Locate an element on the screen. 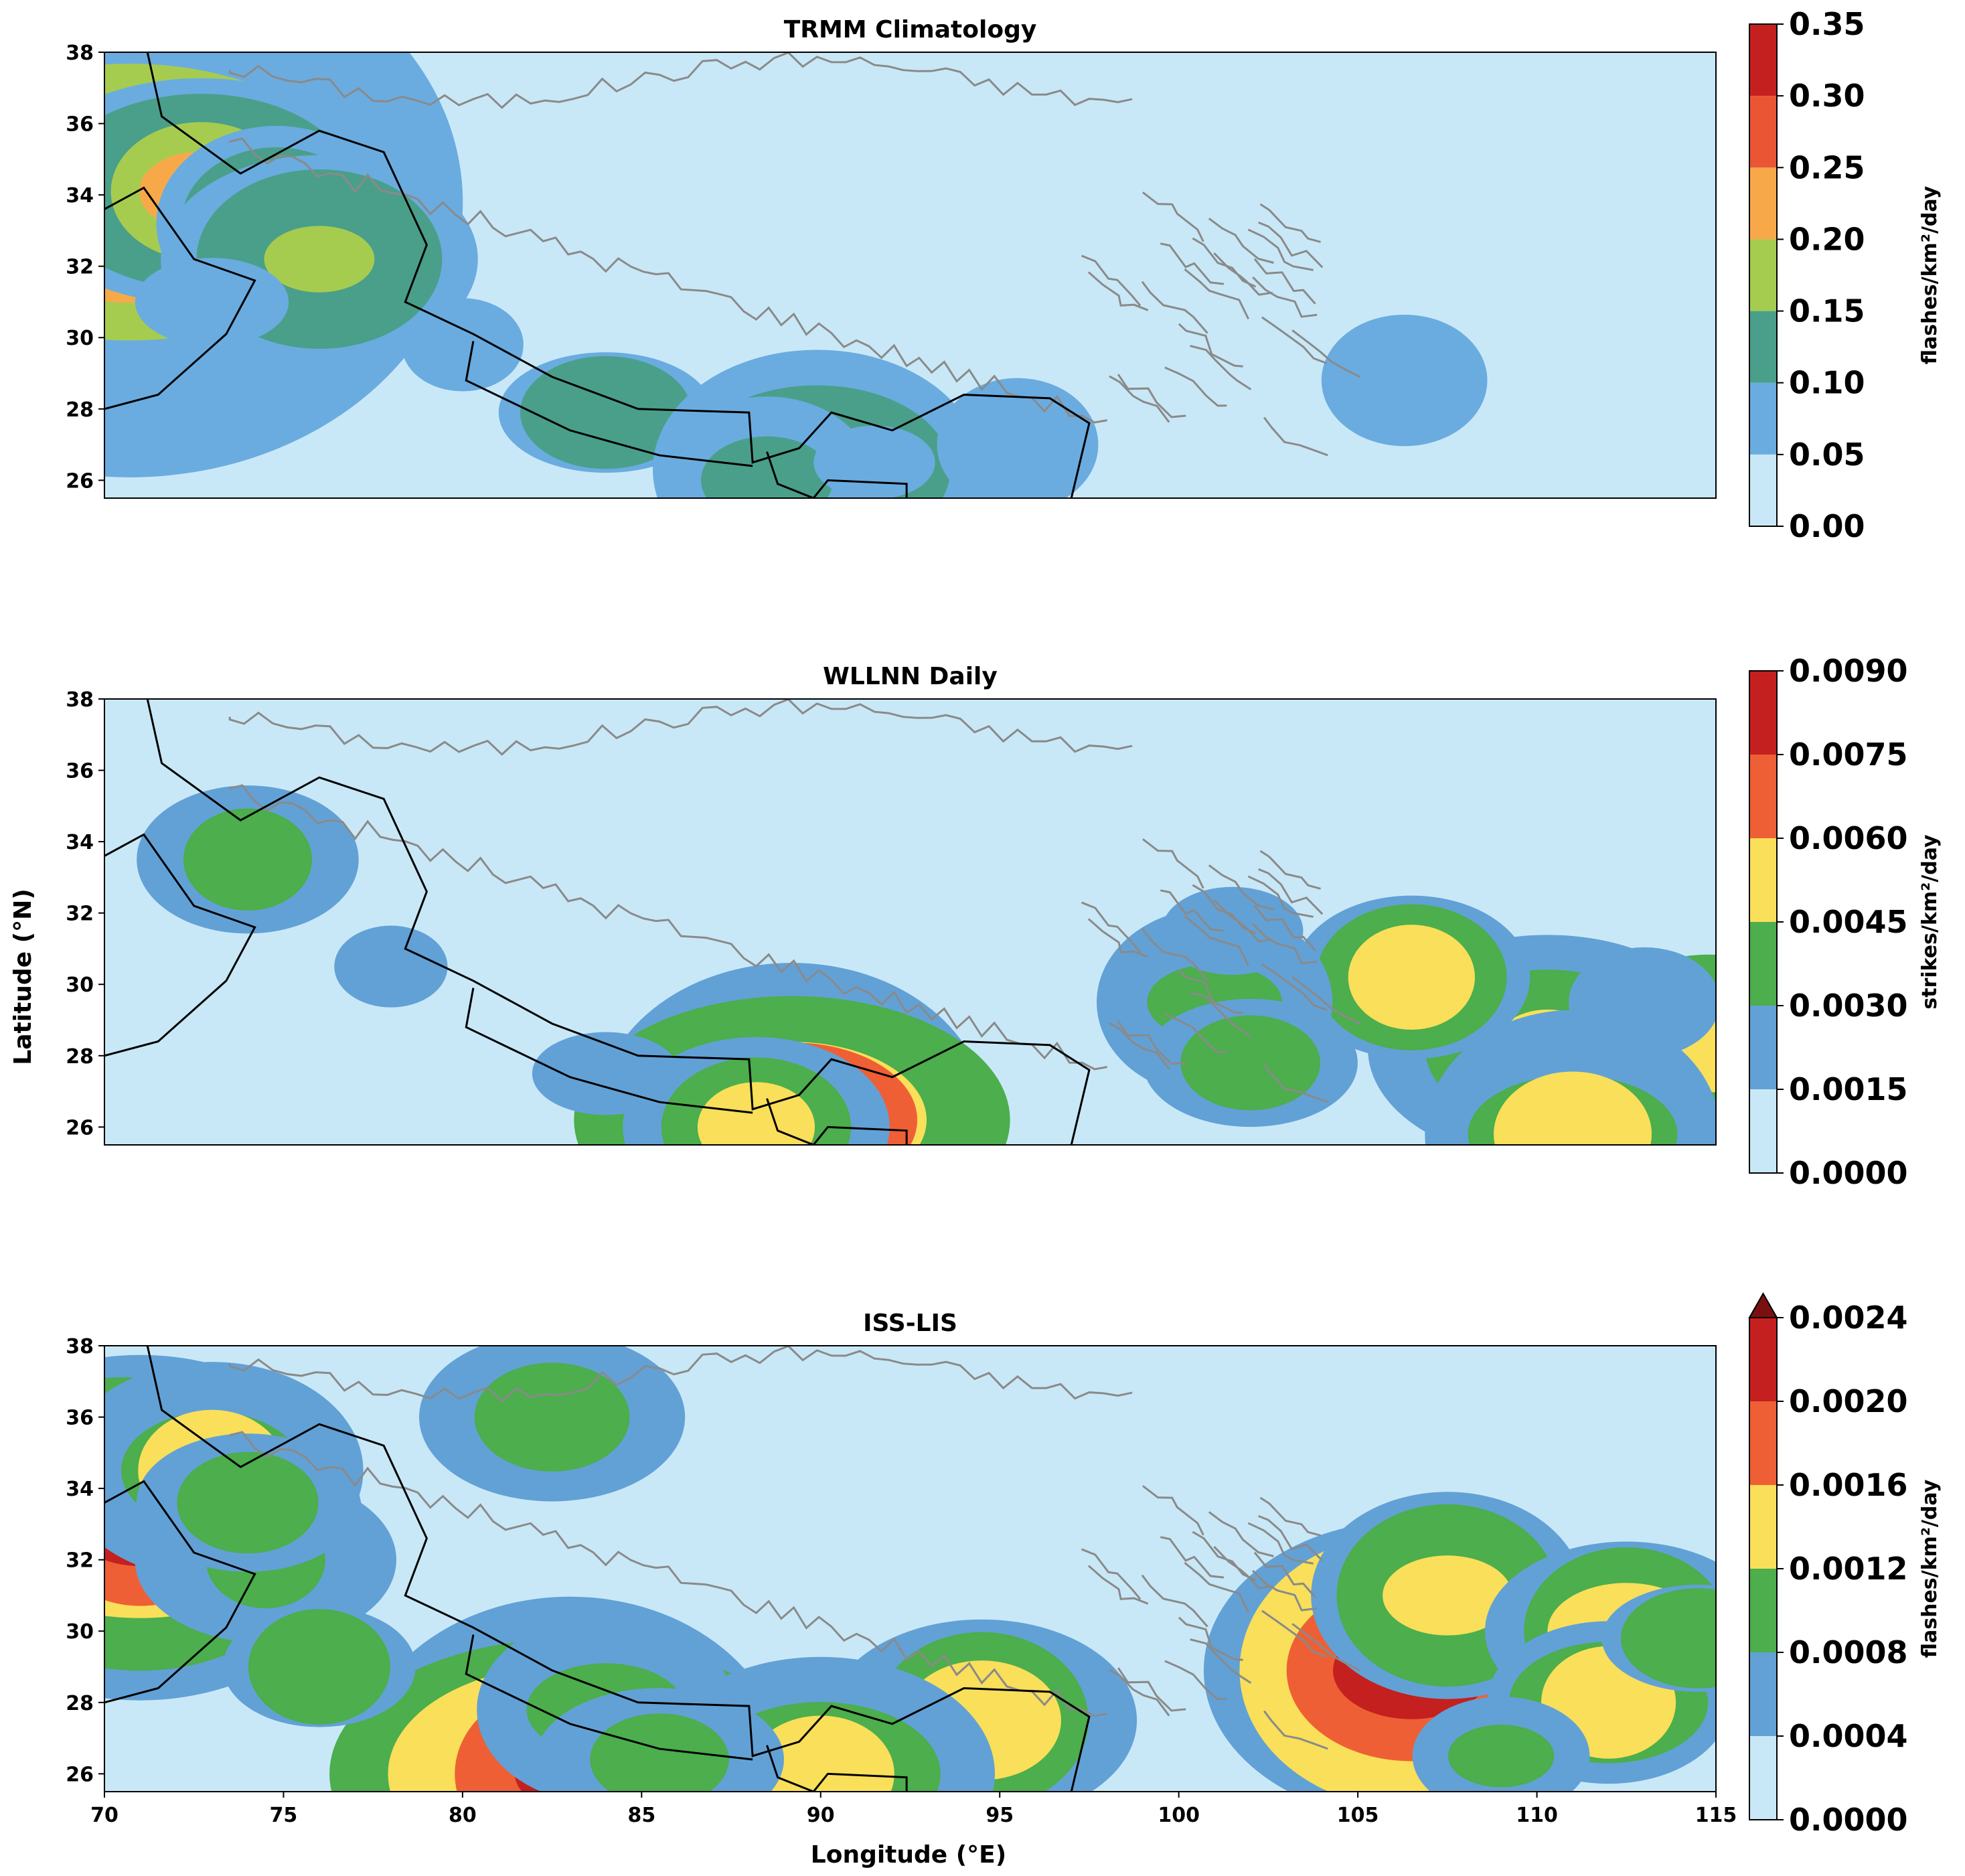 Image resolution: width=1965 pixels, height=1876 pixels. y-axis: 38 36 34 32 30 28 26 is located at coordinates (85, 1561).